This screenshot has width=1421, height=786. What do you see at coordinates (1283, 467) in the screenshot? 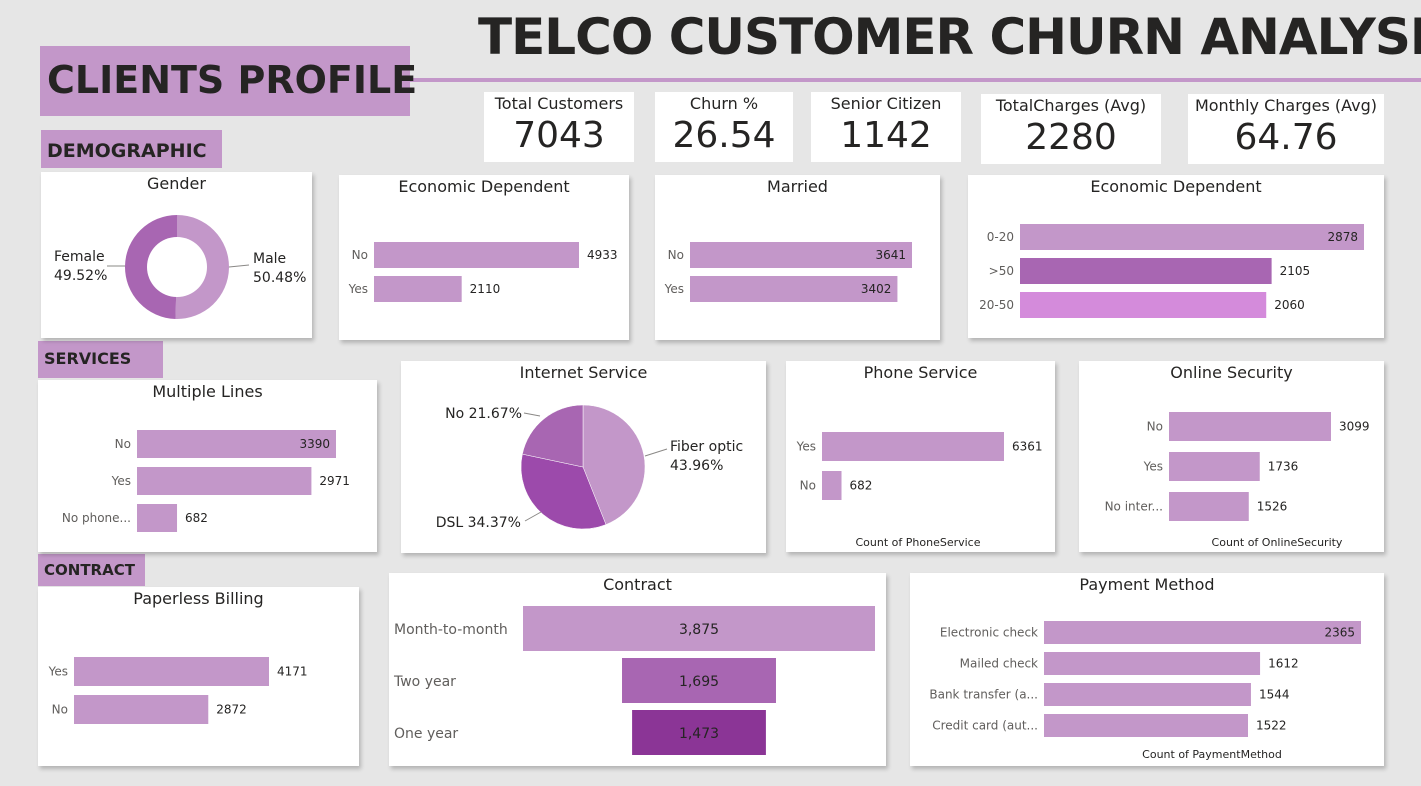
I see `data-label: 1736` at bounding box center [1283, 467].